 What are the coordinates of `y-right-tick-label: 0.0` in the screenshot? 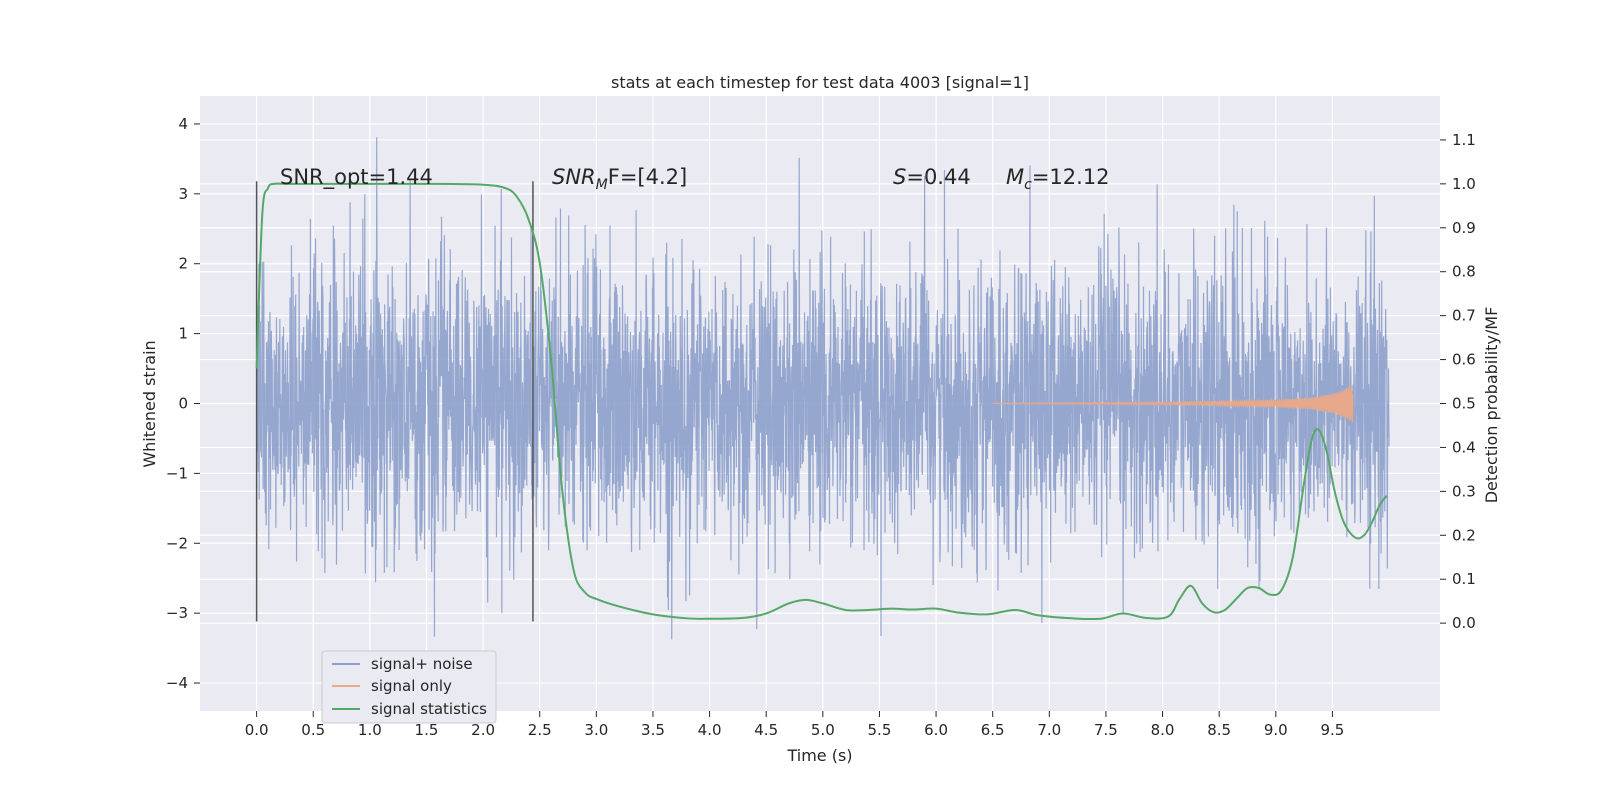 It's located at (1464, 623).